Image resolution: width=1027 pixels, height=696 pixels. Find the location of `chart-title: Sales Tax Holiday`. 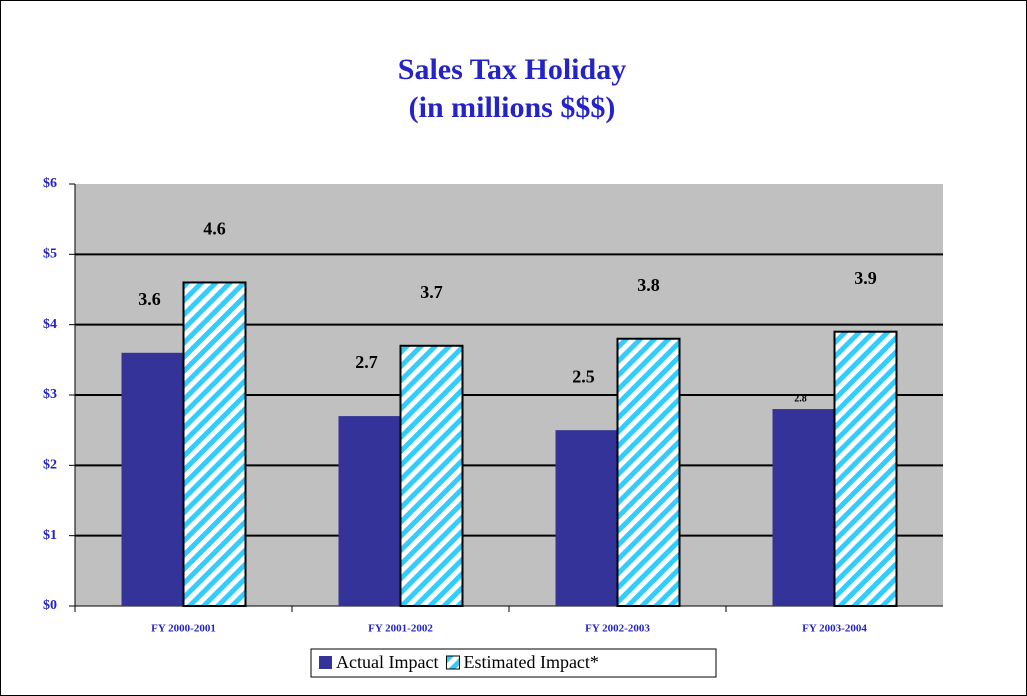

chart-title: Sales Tax Holiday is located at coordinates (512, 69).